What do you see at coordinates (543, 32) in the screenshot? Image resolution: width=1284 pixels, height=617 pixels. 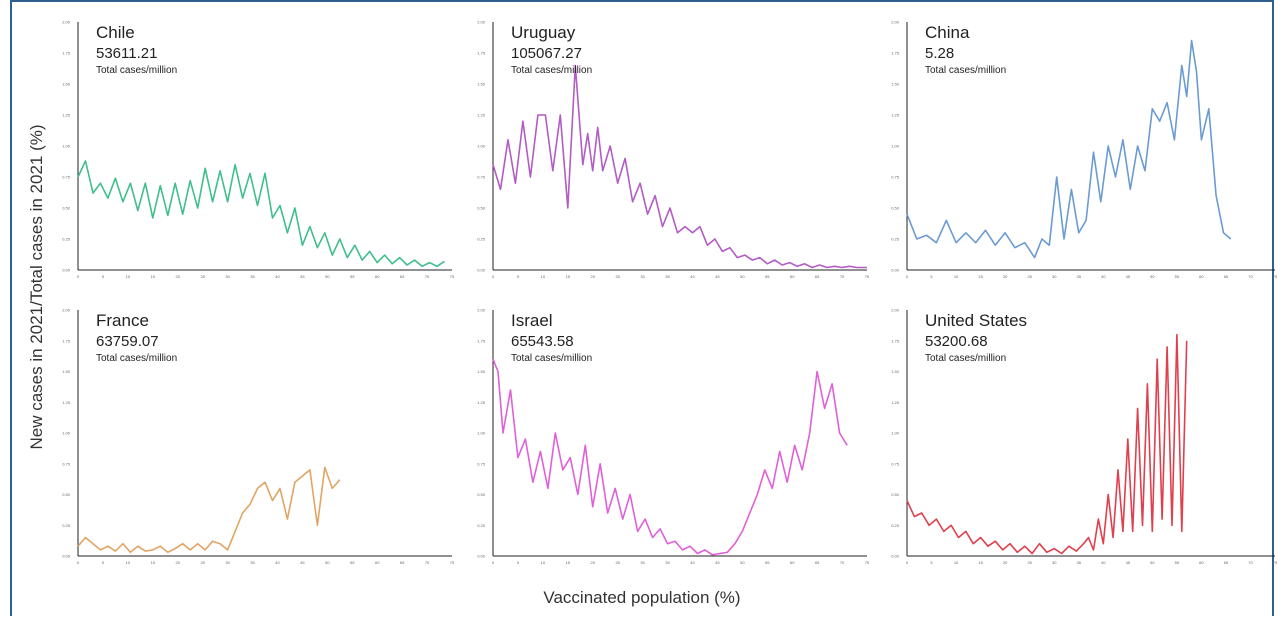 I see `panel-title: Uruguay` at bounding box center [543, 32].